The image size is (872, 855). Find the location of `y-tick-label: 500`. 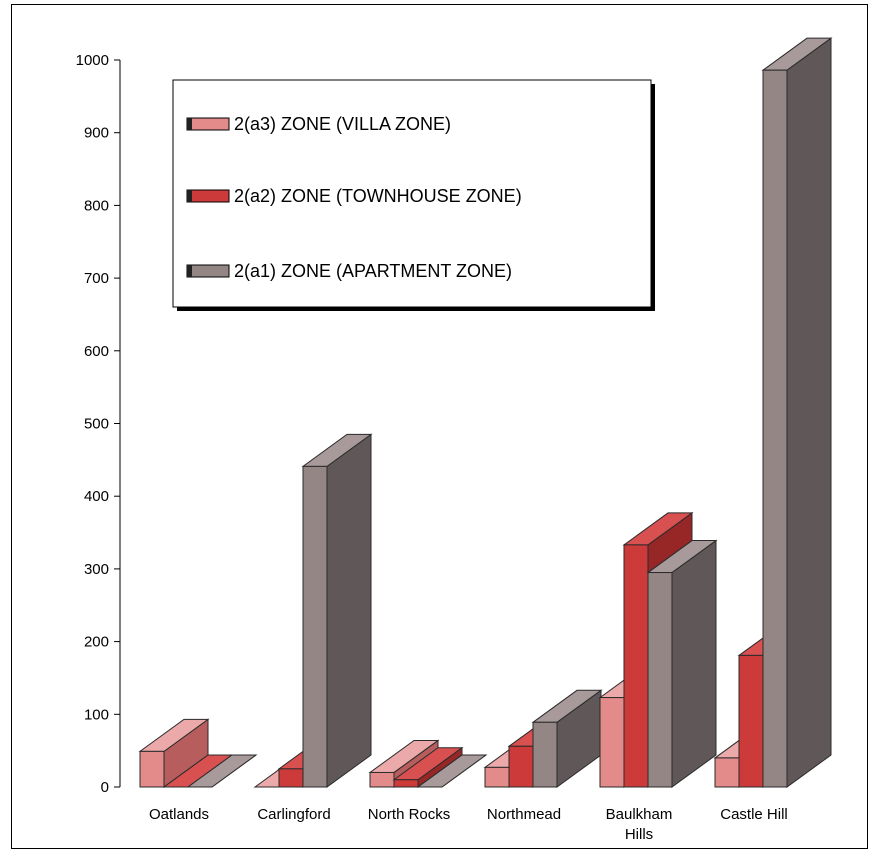

y-tick-label: 500 is located at coordinates (96, 424).